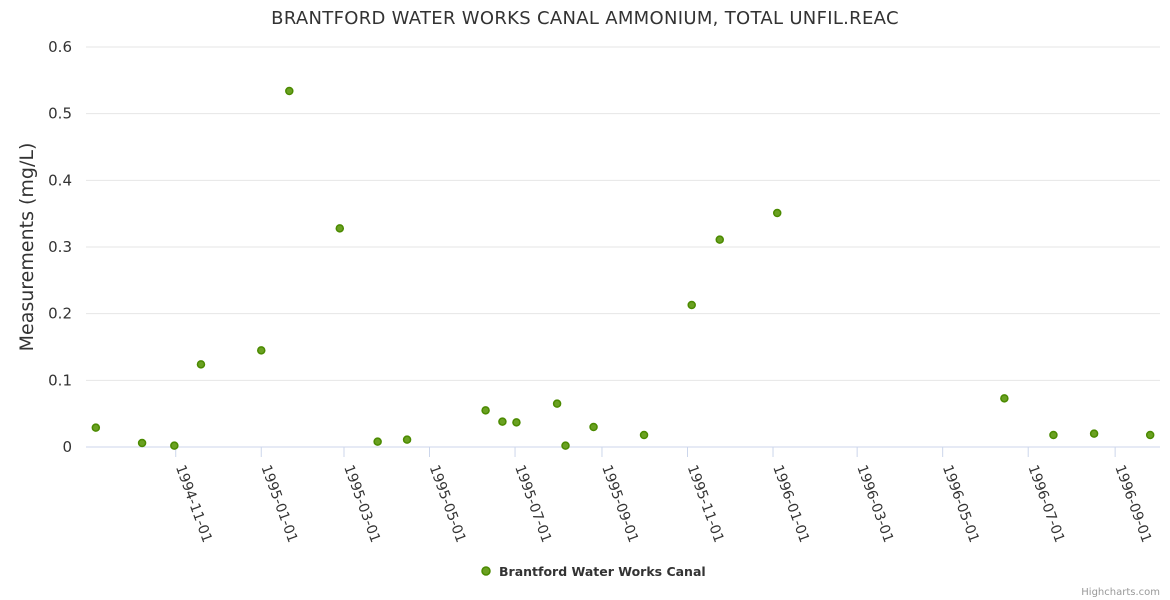 This screenshot has width=1170, height=600. I want to click on x-tick-label: 1996-09-01, so click(1132, 504).